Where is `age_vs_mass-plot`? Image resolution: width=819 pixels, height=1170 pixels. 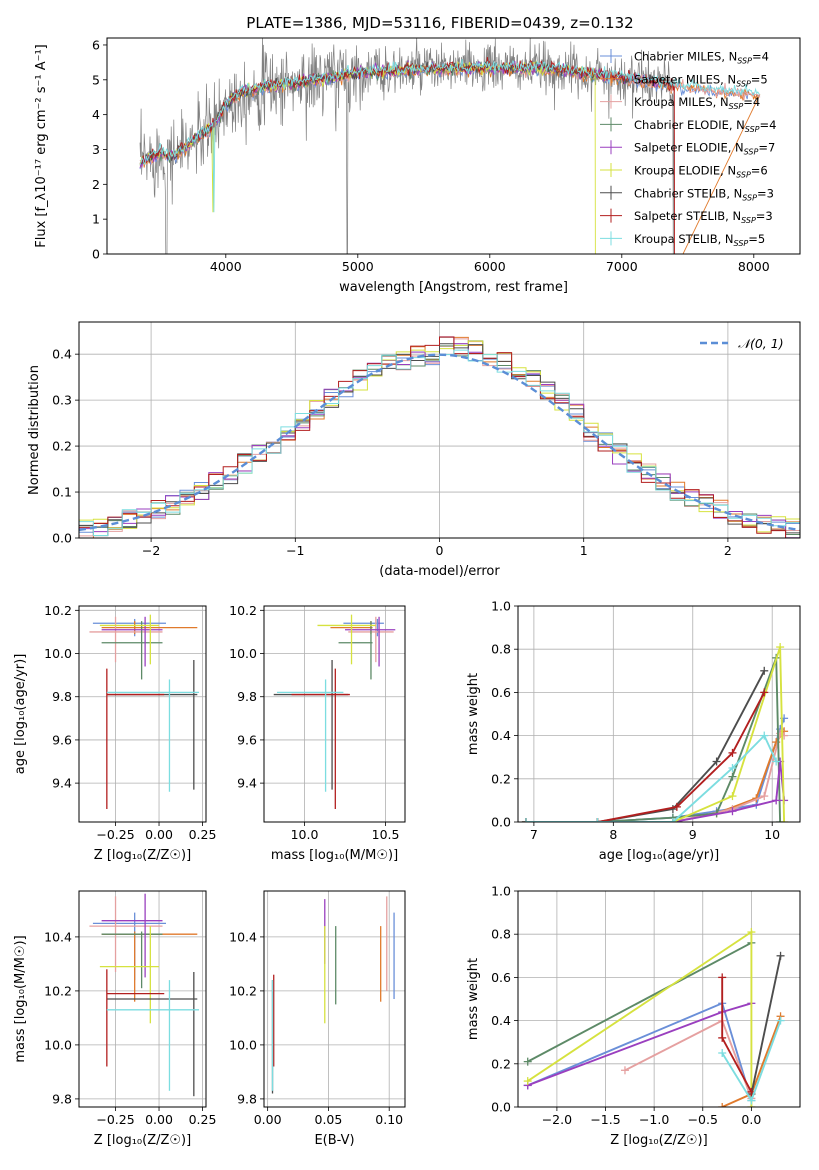
age_vs_mass-plot is located at coordinates (334, 712).